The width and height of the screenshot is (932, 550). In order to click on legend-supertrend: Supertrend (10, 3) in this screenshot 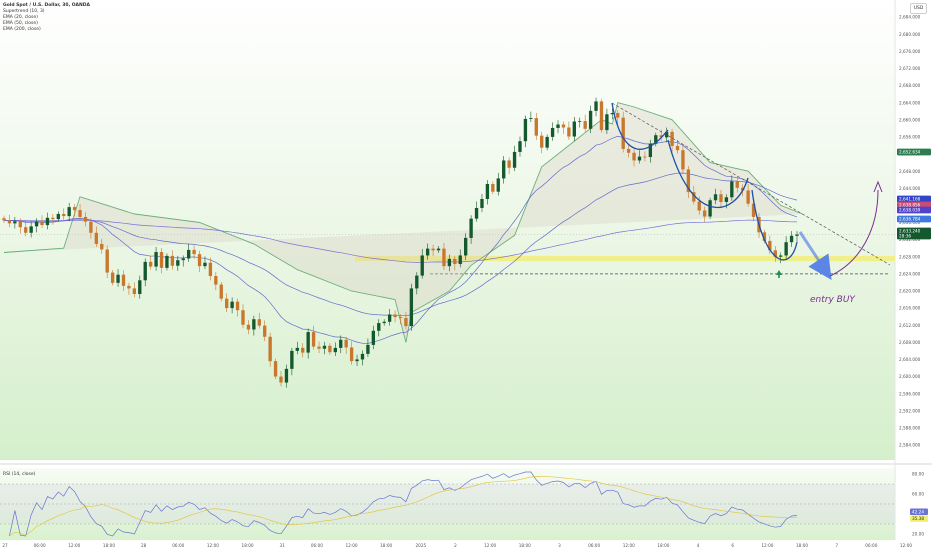, I will do `click(24, 11)`.